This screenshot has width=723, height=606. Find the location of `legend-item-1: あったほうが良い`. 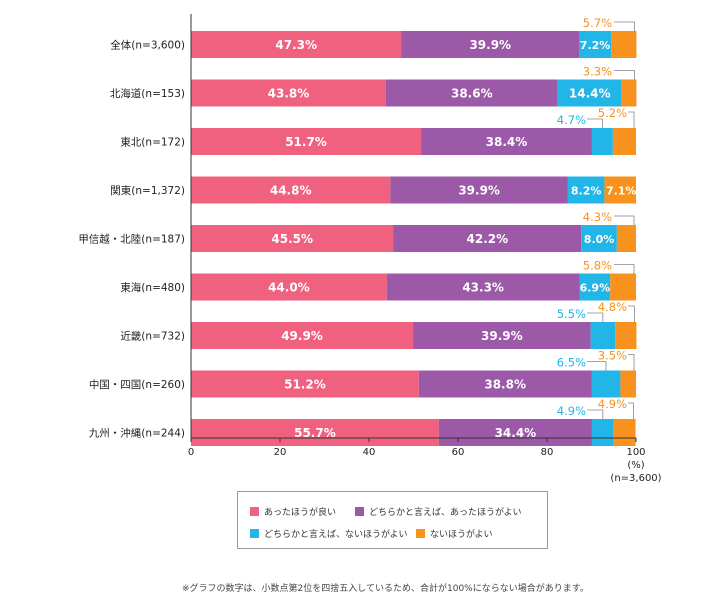

legend-item-1: あったほうが良い is located at coordinates (293, 511).